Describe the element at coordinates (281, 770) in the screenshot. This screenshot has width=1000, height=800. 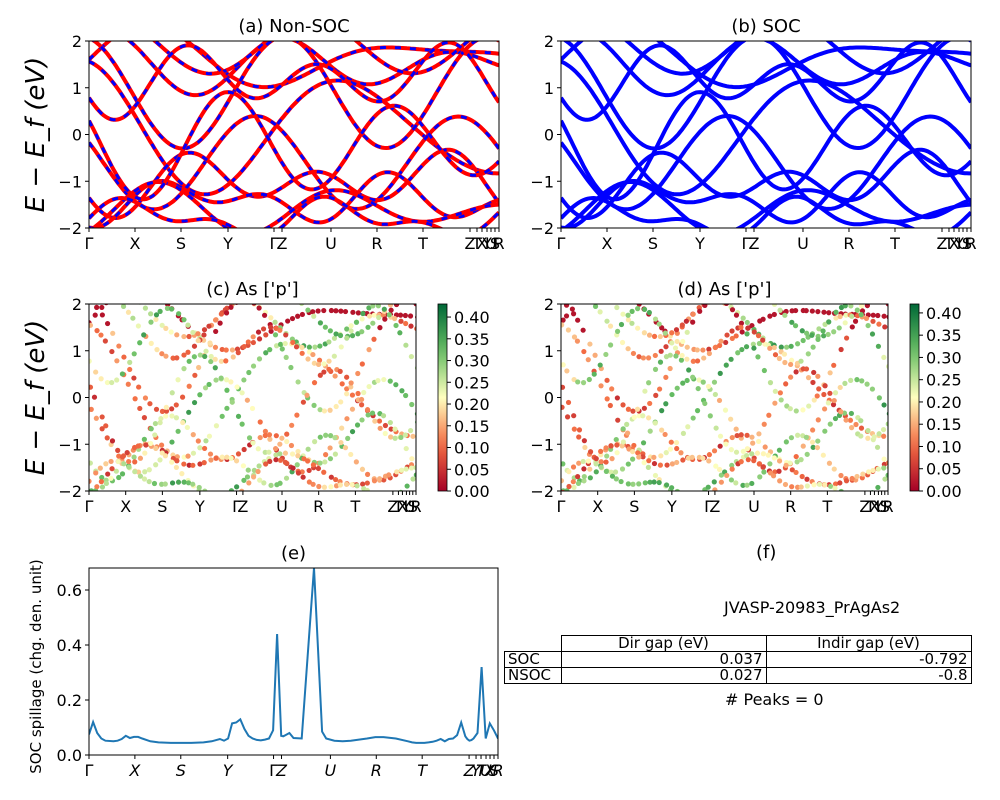
I see `x-tick-label: Z` at that location.